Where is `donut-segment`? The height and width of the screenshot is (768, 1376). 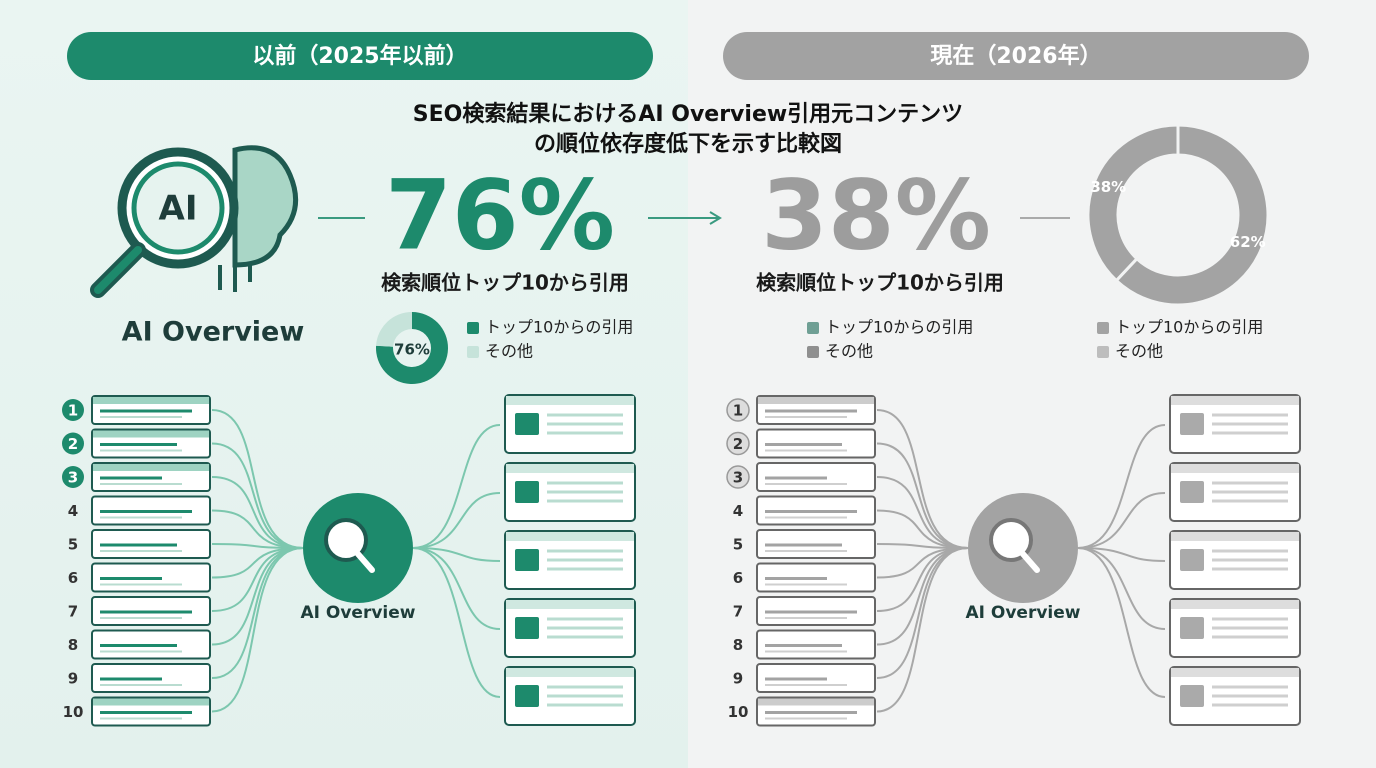
donut-segment is located at coordinates (394, 329).